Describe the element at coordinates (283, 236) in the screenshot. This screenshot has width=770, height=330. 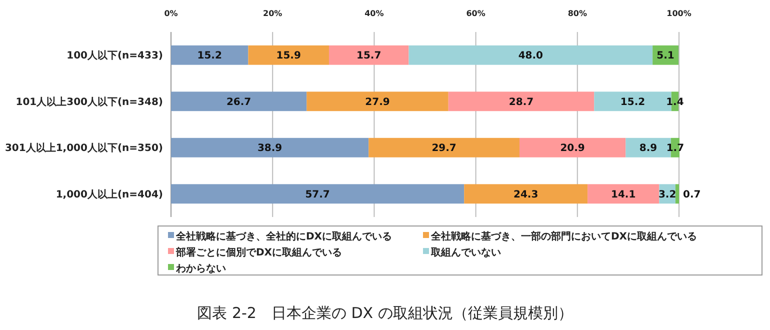
I see `legend-label: 全社戦略に基づき、全社的にDXに取組んでいる` at that location.